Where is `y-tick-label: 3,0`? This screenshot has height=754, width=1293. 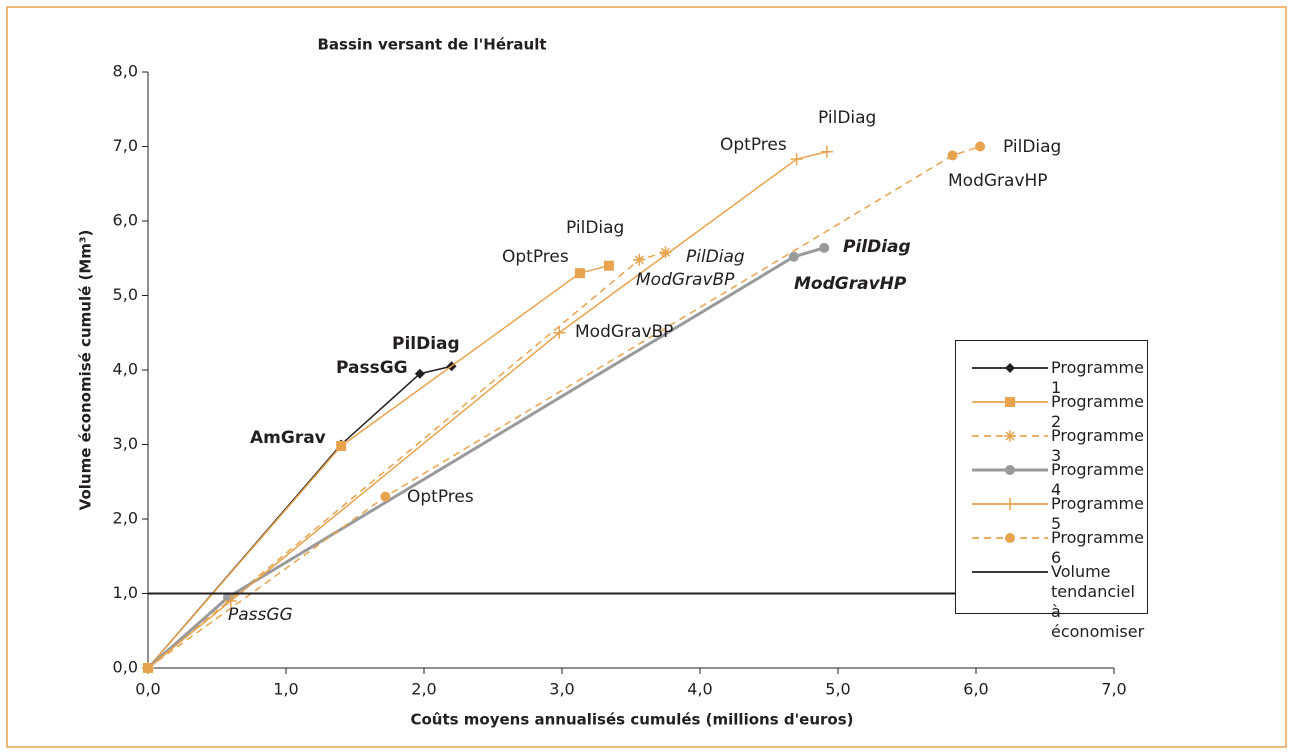
y-tick-label: 3,0 is located at coordinates (125, 443).